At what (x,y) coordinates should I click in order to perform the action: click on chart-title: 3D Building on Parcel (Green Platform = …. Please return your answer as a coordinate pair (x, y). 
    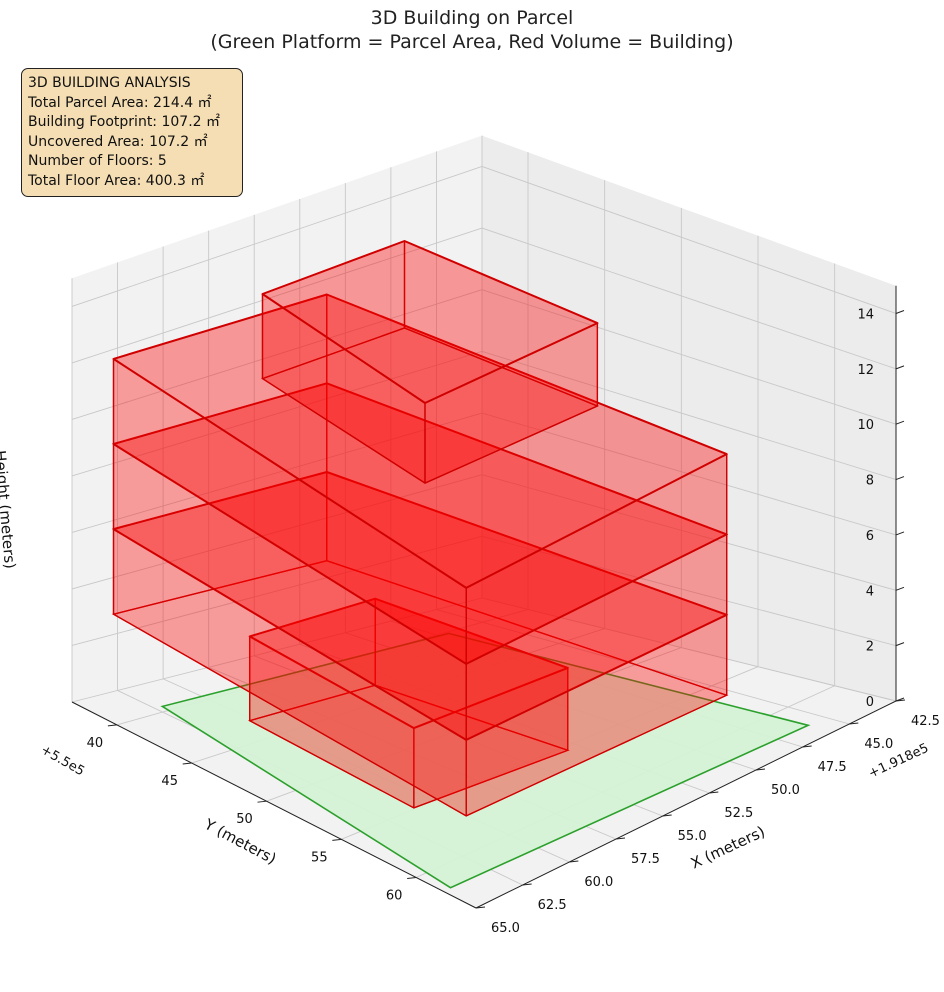
    Looking at the image, I should click on (472, 30).